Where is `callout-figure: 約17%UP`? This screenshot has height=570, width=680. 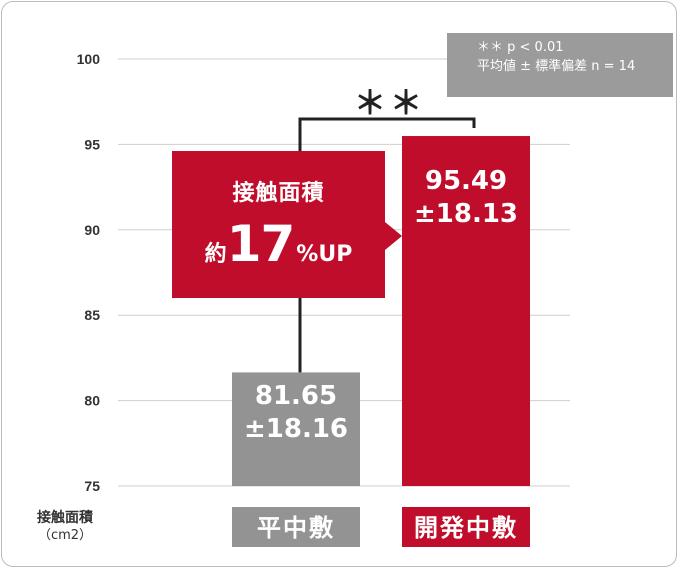 callout-figure: 約17%UP is located at coordinates (278, 244).